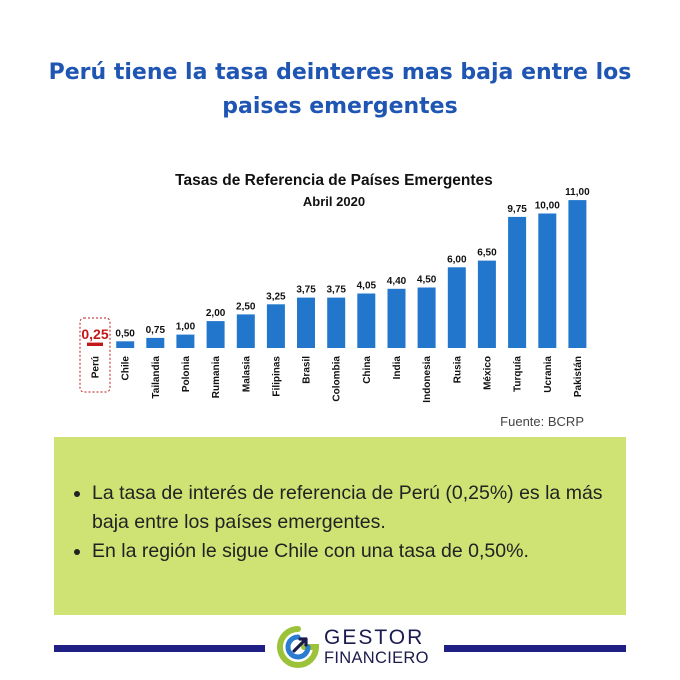 This screenshot has width=680, height=680. What do you see at coordinates (306, 290) in the screenshot?
I see `data-label-brasil: 3,75` at bounding box center [306, 290].